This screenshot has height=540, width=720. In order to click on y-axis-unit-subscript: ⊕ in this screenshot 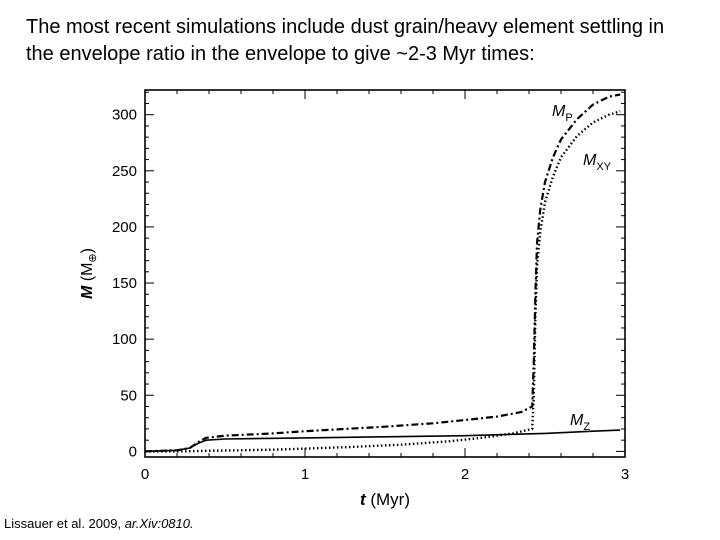, I will do `click(93, 257)`.